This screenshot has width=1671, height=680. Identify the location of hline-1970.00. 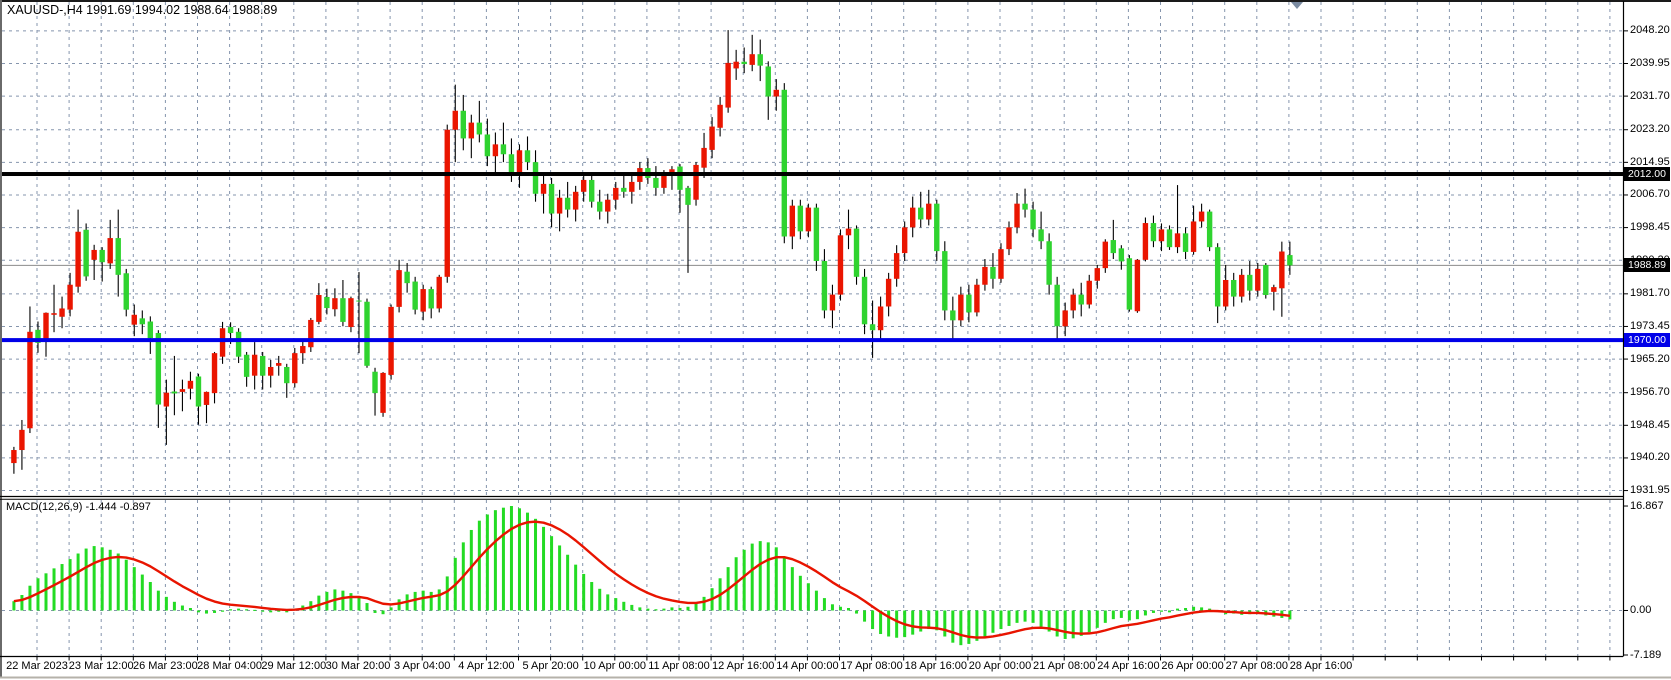
(812, 340).